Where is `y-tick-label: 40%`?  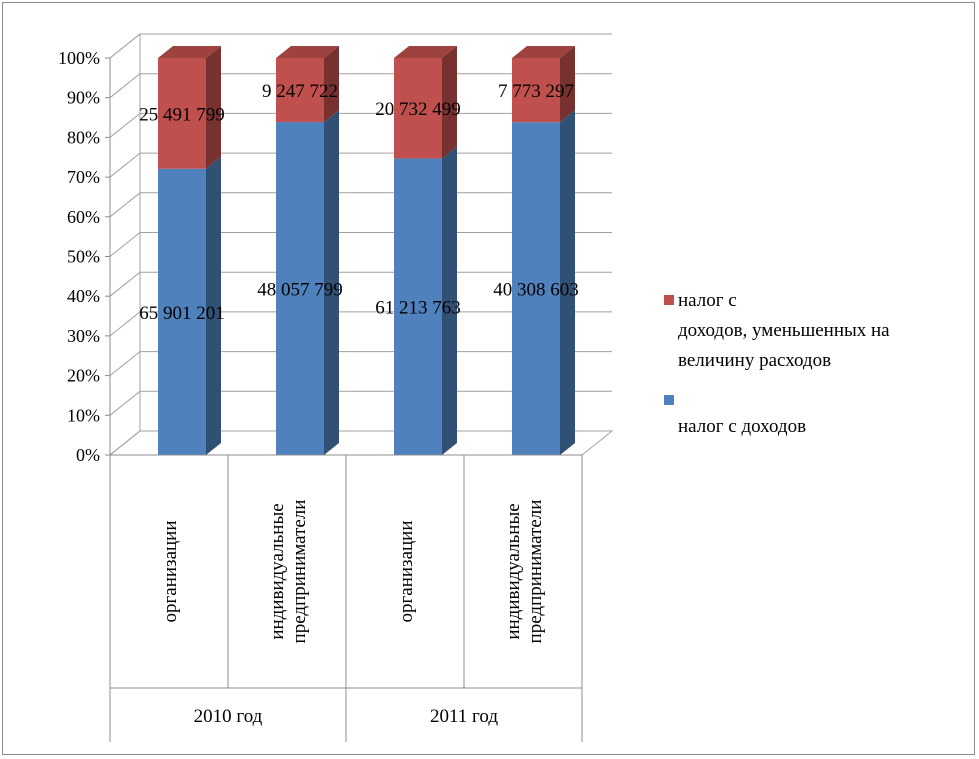
y-tick-label: 40% is located at coordinates (83, 296).